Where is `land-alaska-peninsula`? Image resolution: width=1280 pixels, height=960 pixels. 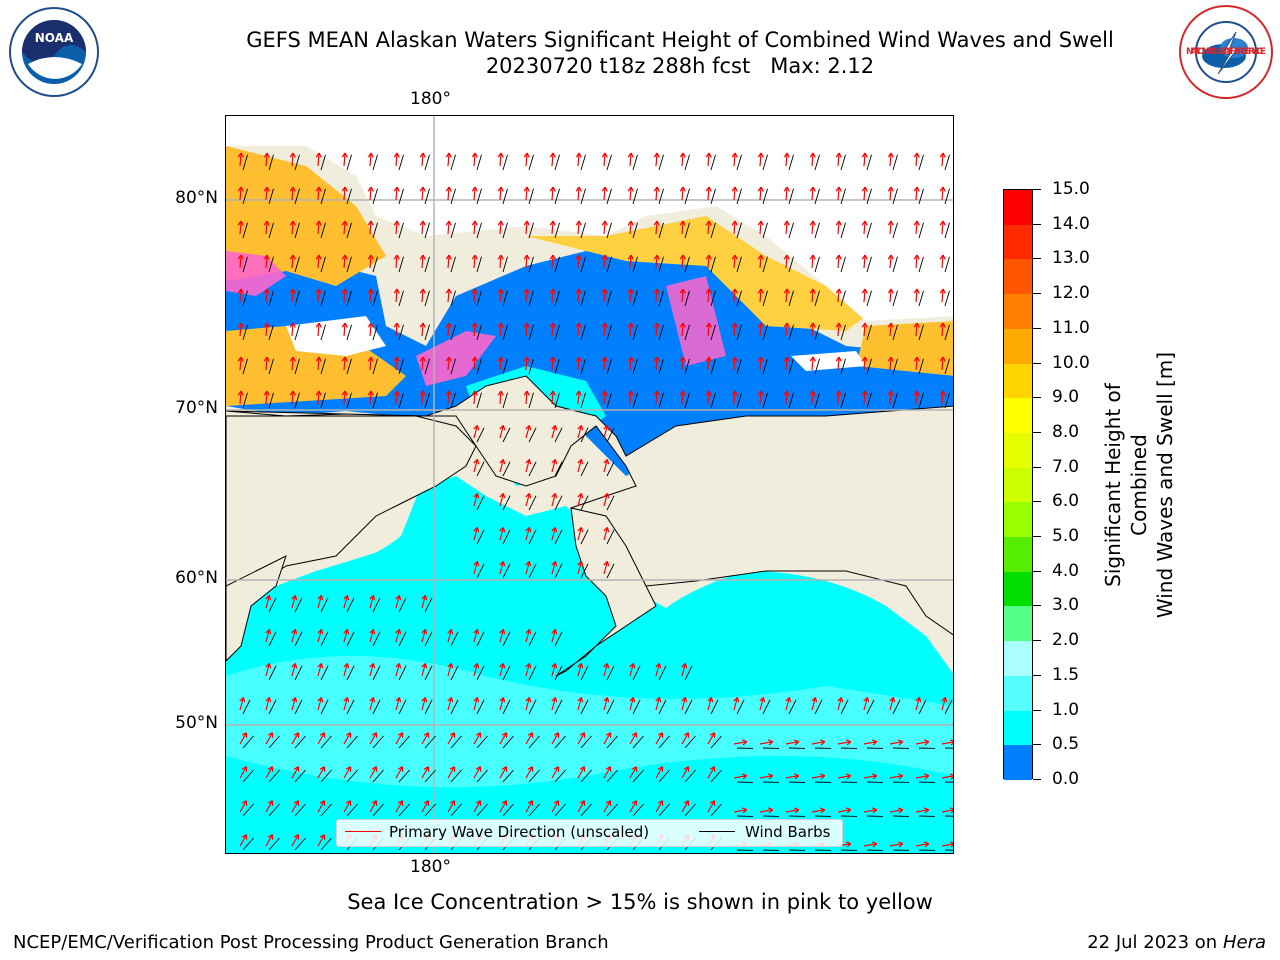
land-alaska-peninsula is located at coordinates (606, 592).